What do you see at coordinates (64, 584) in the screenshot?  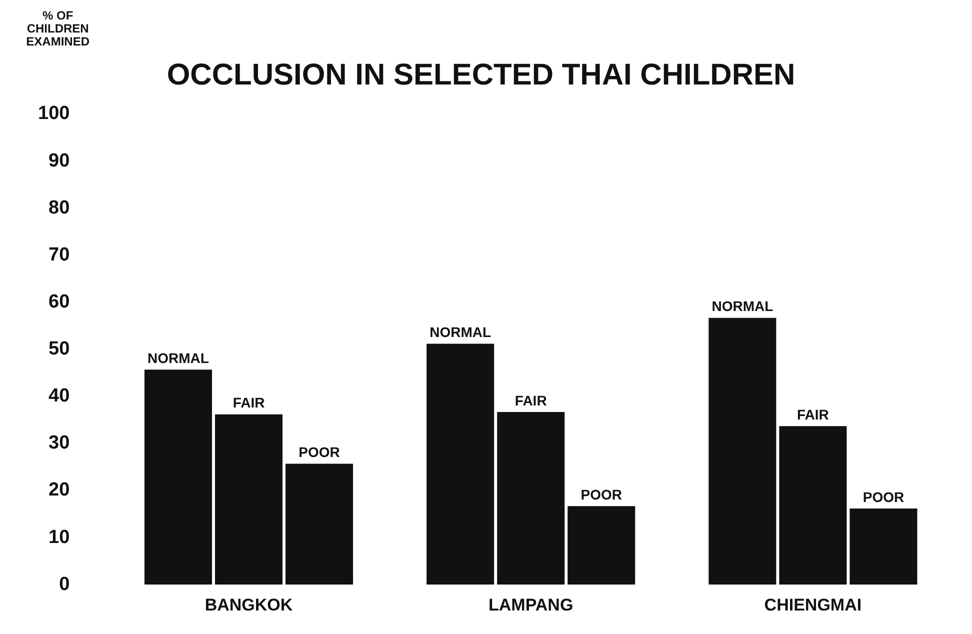 I see `y-tick-label: 0` at bounding box center [64, 584].